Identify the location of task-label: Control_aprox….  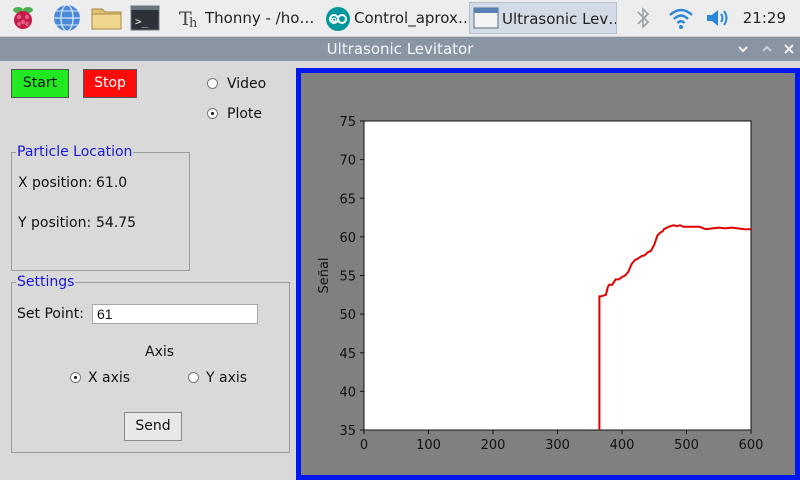
(410, 18).